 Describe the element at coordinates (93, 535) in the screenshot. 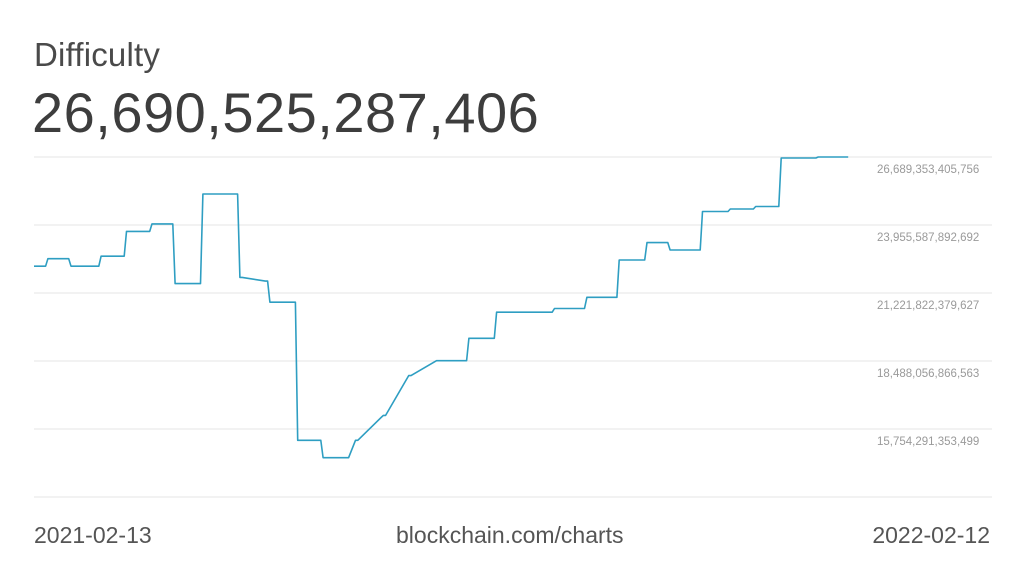

I see `start-date-label: 2021-02-13` at that location.